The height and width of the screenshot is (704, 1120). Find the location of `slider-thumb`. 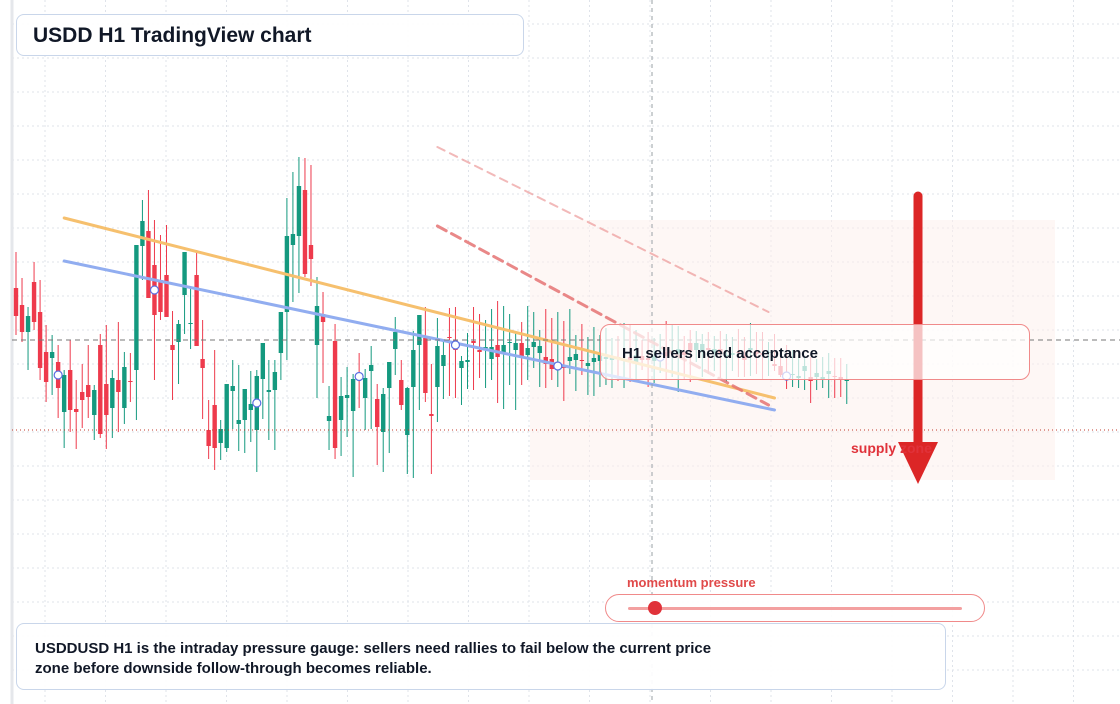

slider-thumb is located at coordinates (654, 608).